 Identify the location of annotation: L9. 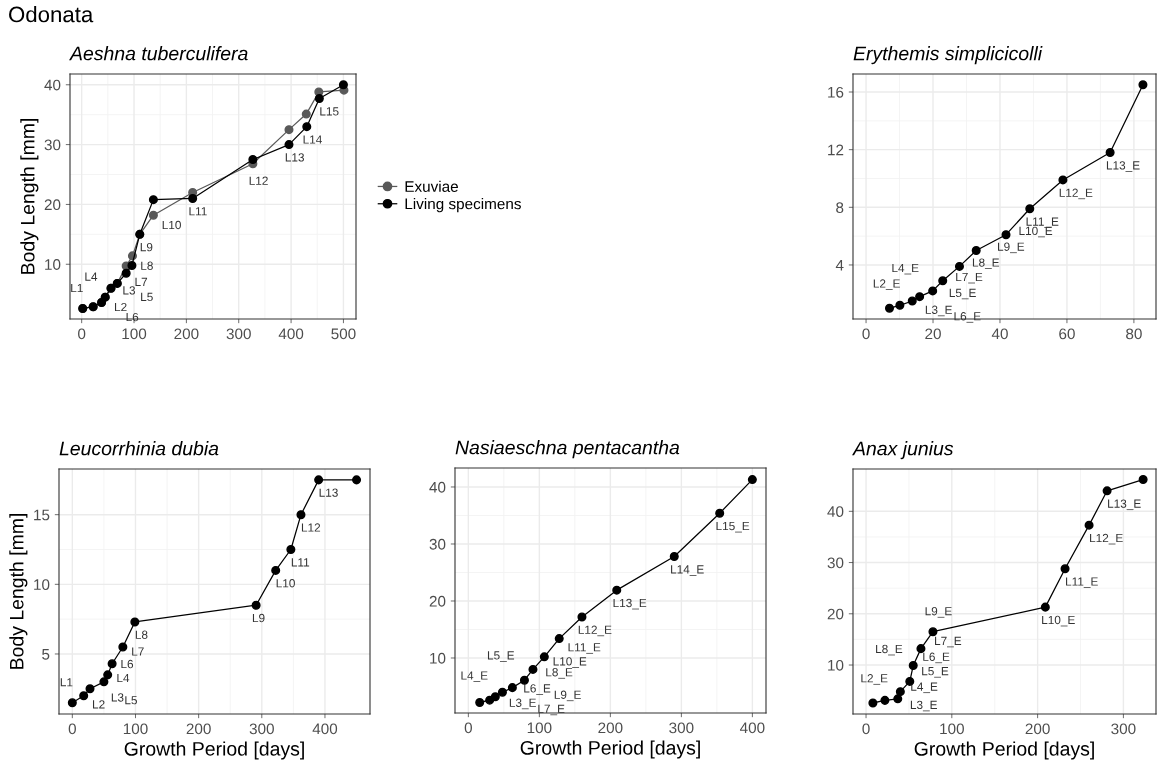
(146, 247).